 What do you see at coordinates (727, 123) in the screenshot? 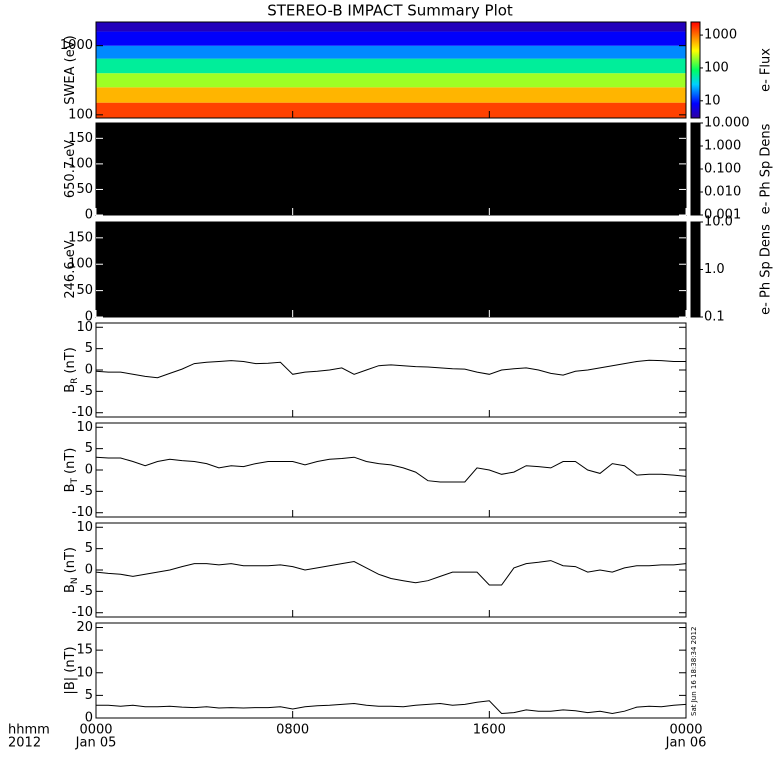
I see `colorbar-tick-label: 10.000` at bounding box center [727, 123].